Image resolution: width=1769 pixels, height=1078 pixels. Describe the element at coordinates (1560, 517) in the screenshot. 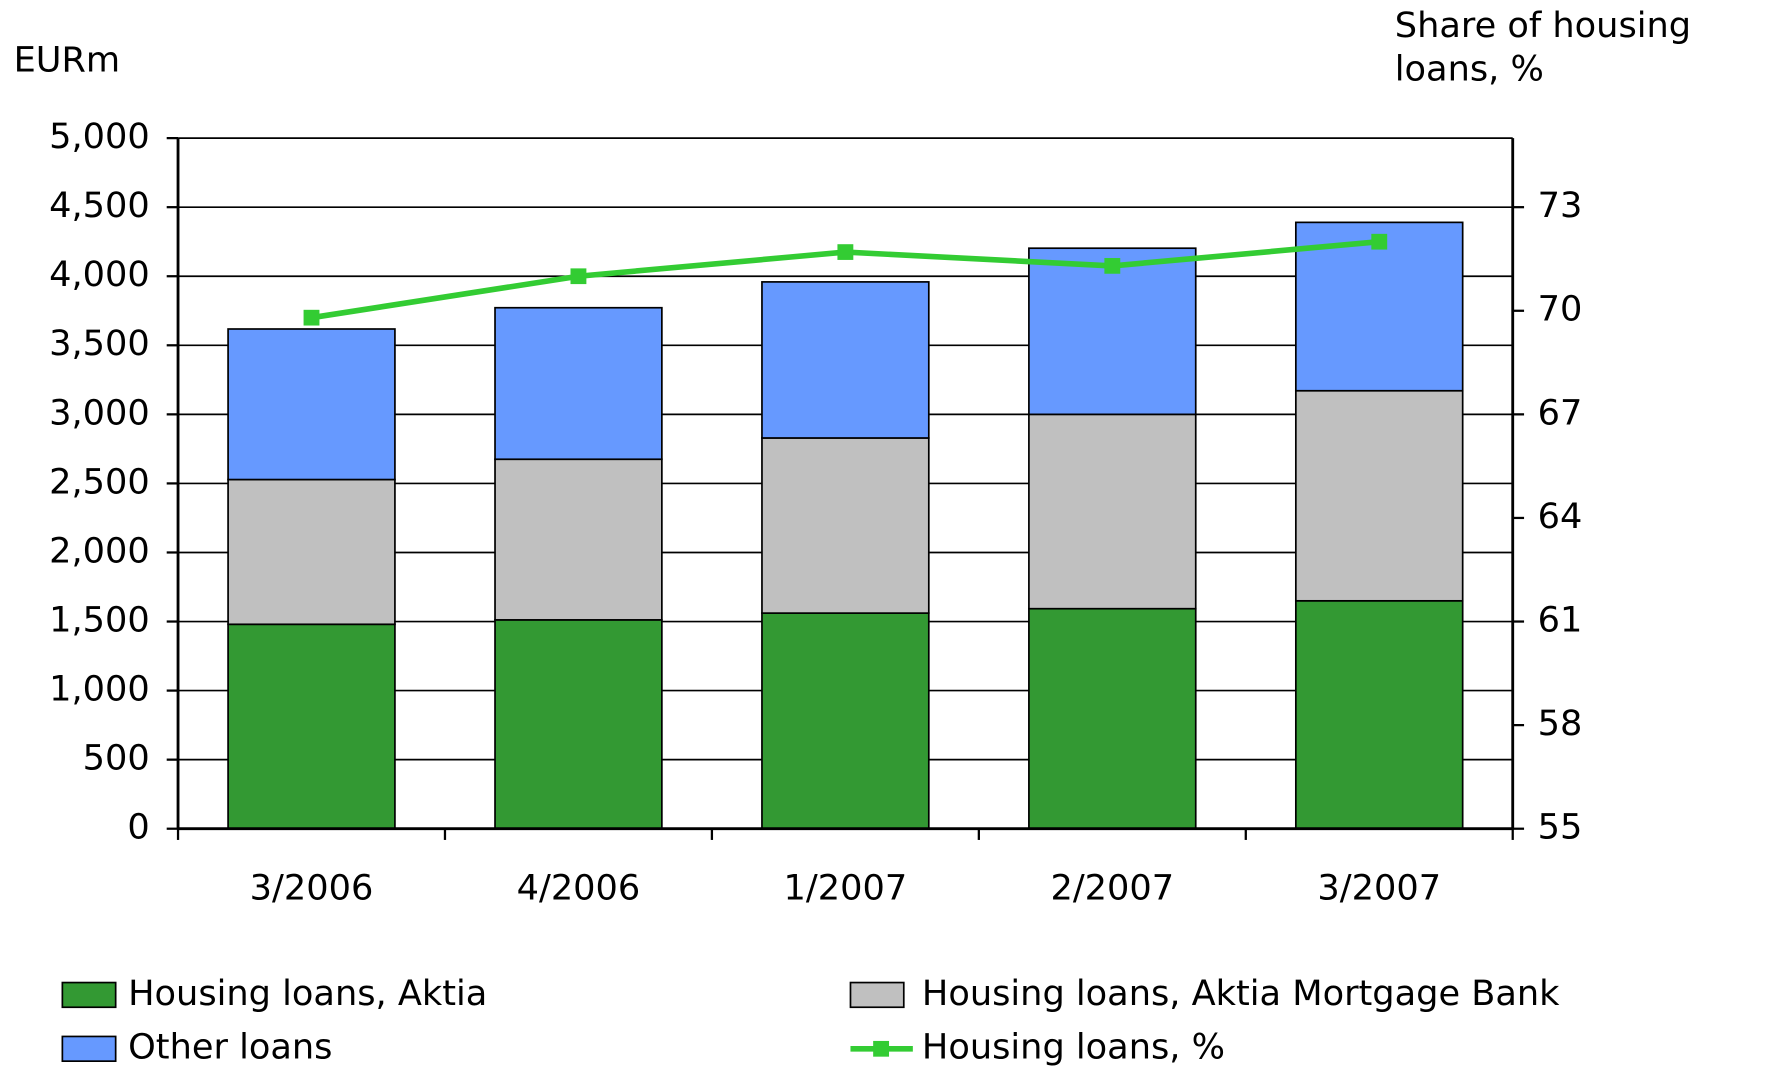

I see `y2-tick-label: 64` at that location.